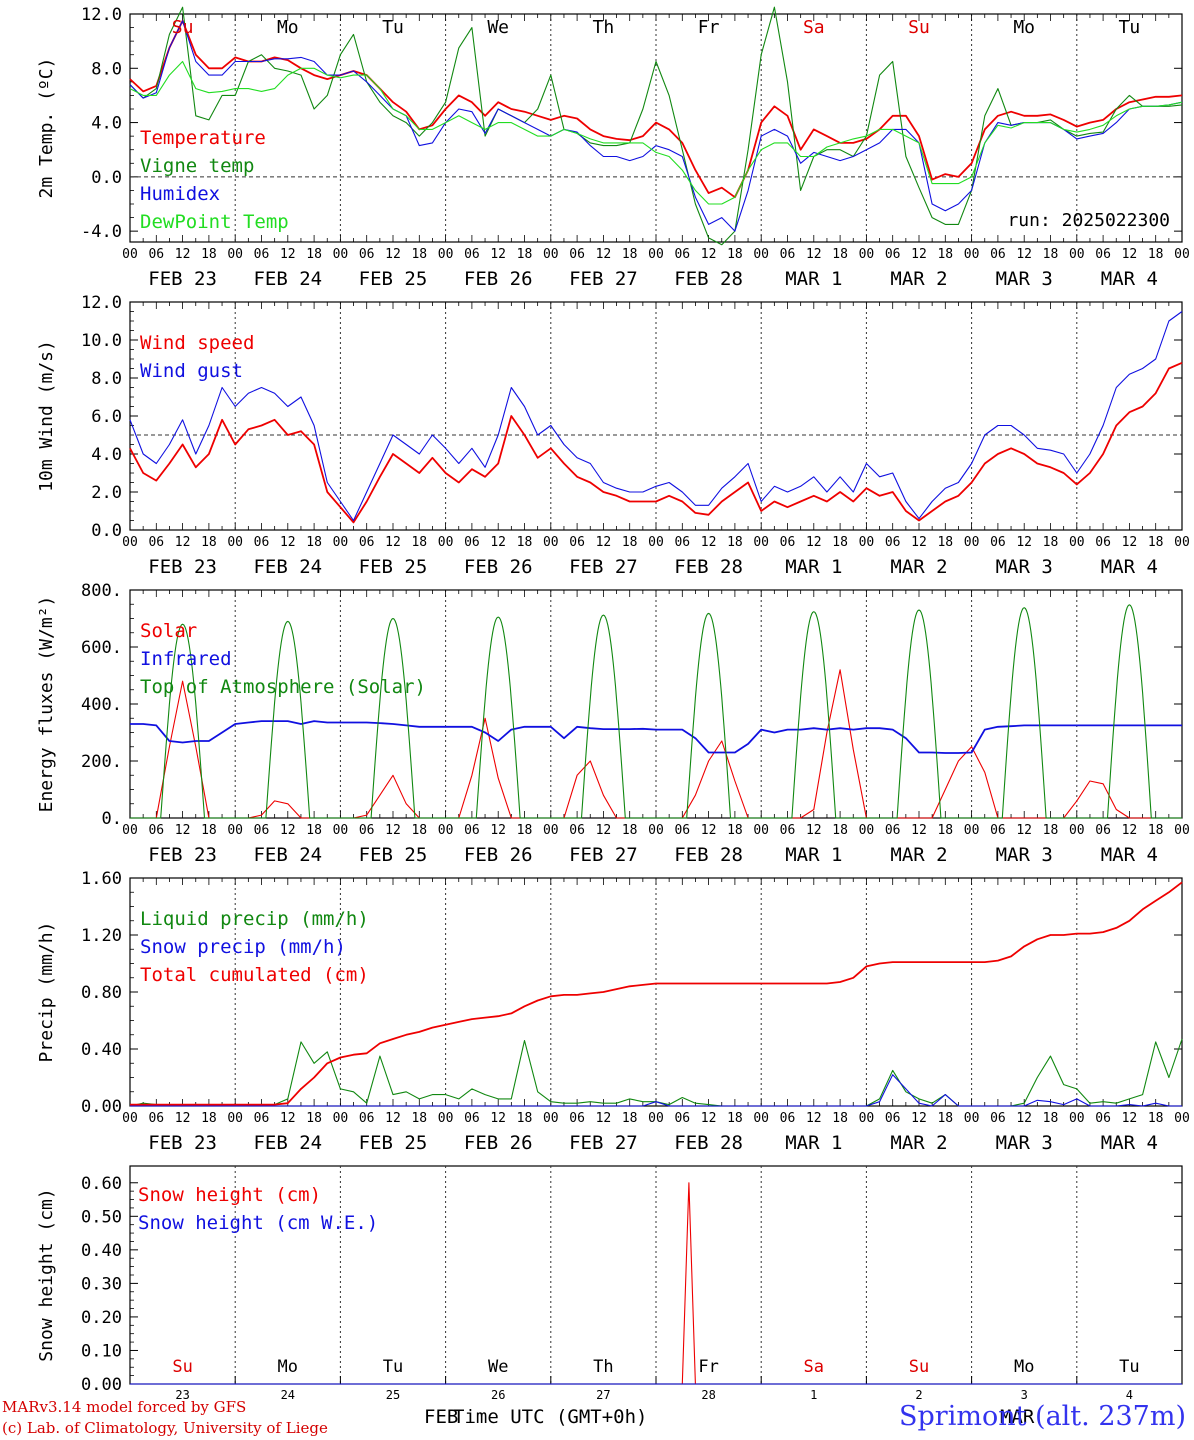  I want to click on series-group, so click(656, 126).